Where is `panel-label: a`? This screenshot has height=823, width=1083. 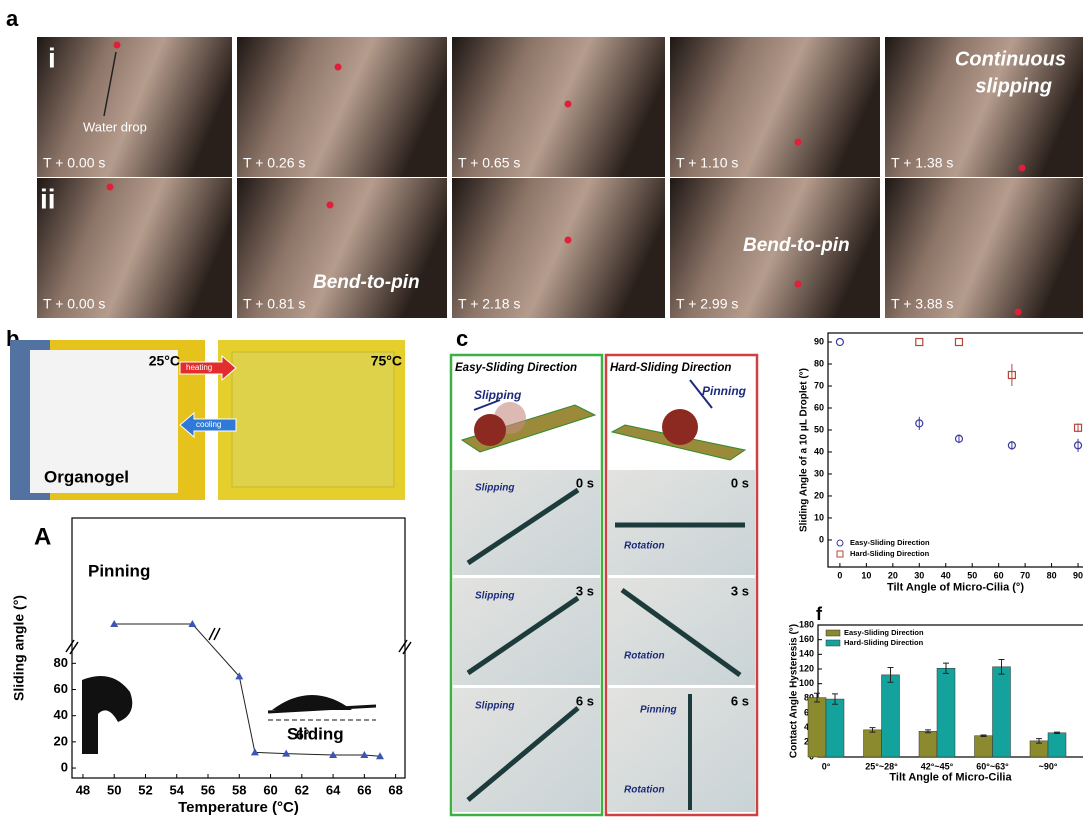 panel-label: a is located at coordinates (12, 18).